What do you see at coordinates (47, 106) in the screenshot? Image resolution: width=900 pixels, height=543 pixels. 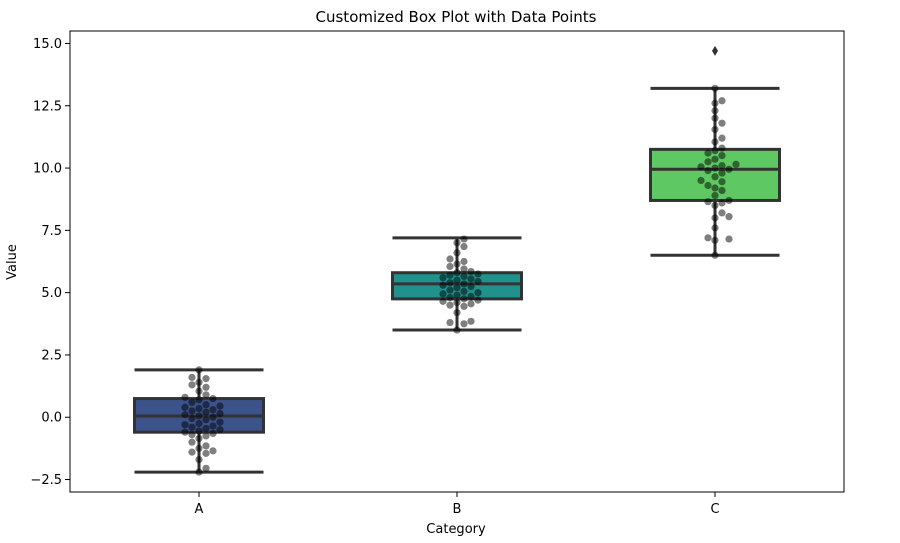 I see `y-tick-label: 12.5` at bounding box center [47, 106].